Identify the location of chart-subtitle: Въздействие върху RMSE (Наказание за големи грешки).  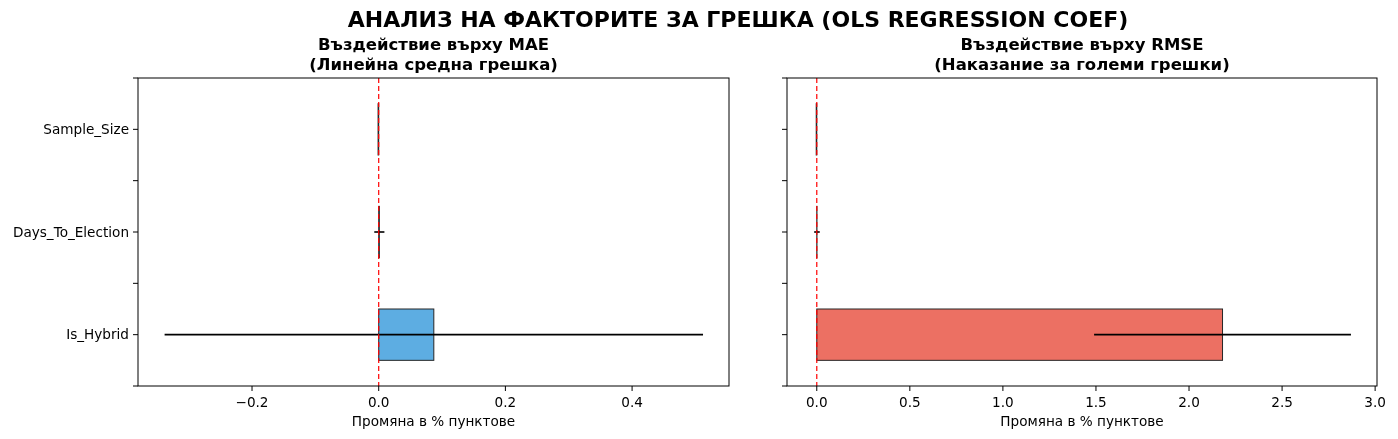
(1082, 54).